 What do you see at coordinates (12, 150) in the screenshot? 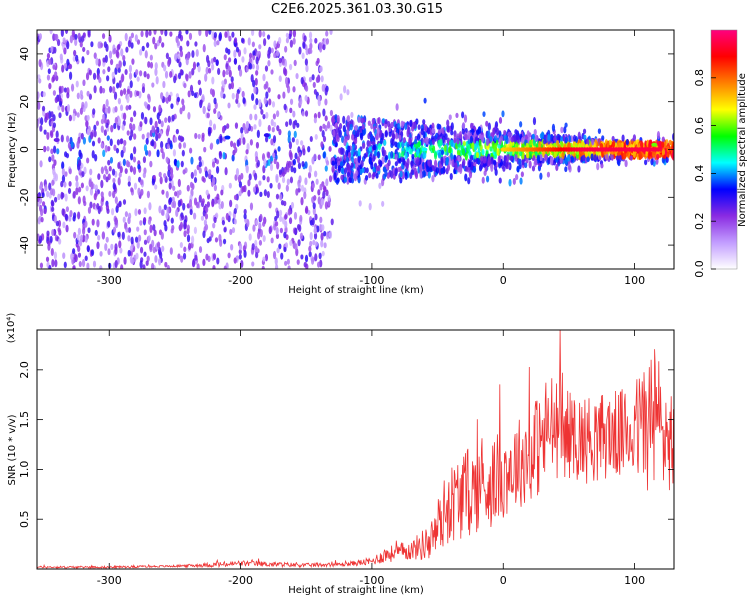
I see `top-y-axis-label: Frequency (Hz)` at bounding box center [12, 150].